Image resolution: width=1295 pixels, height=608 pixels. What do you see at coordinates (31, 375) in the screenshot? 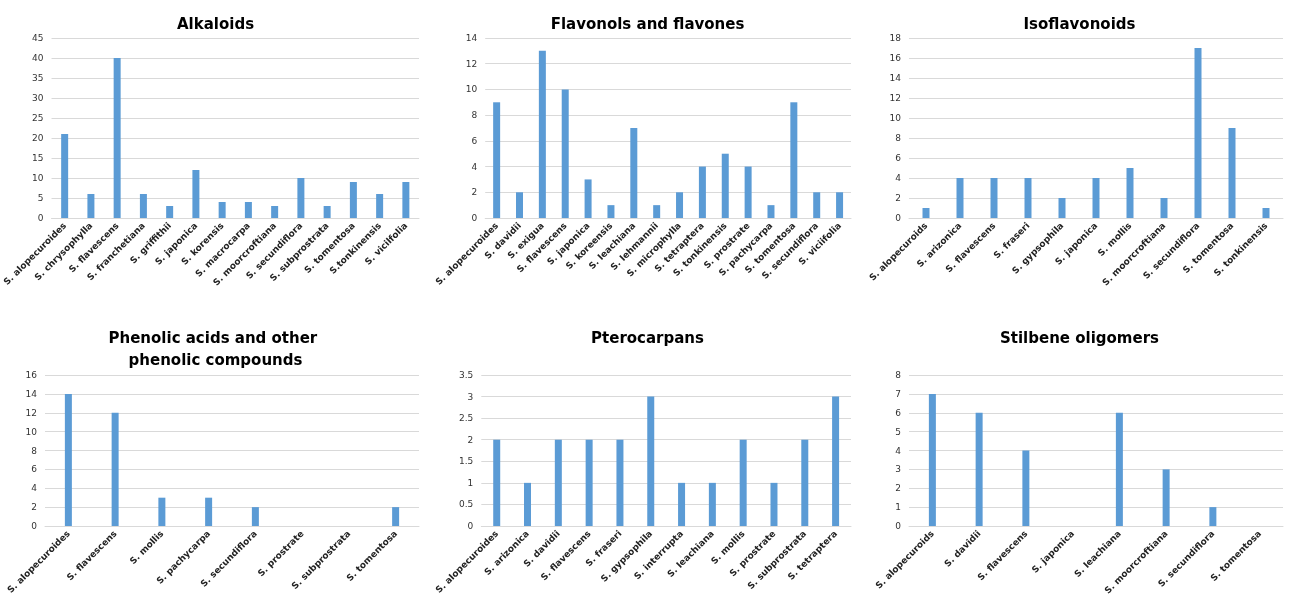
I see `y-tick-label: 16` at bounding box center [31, 375].